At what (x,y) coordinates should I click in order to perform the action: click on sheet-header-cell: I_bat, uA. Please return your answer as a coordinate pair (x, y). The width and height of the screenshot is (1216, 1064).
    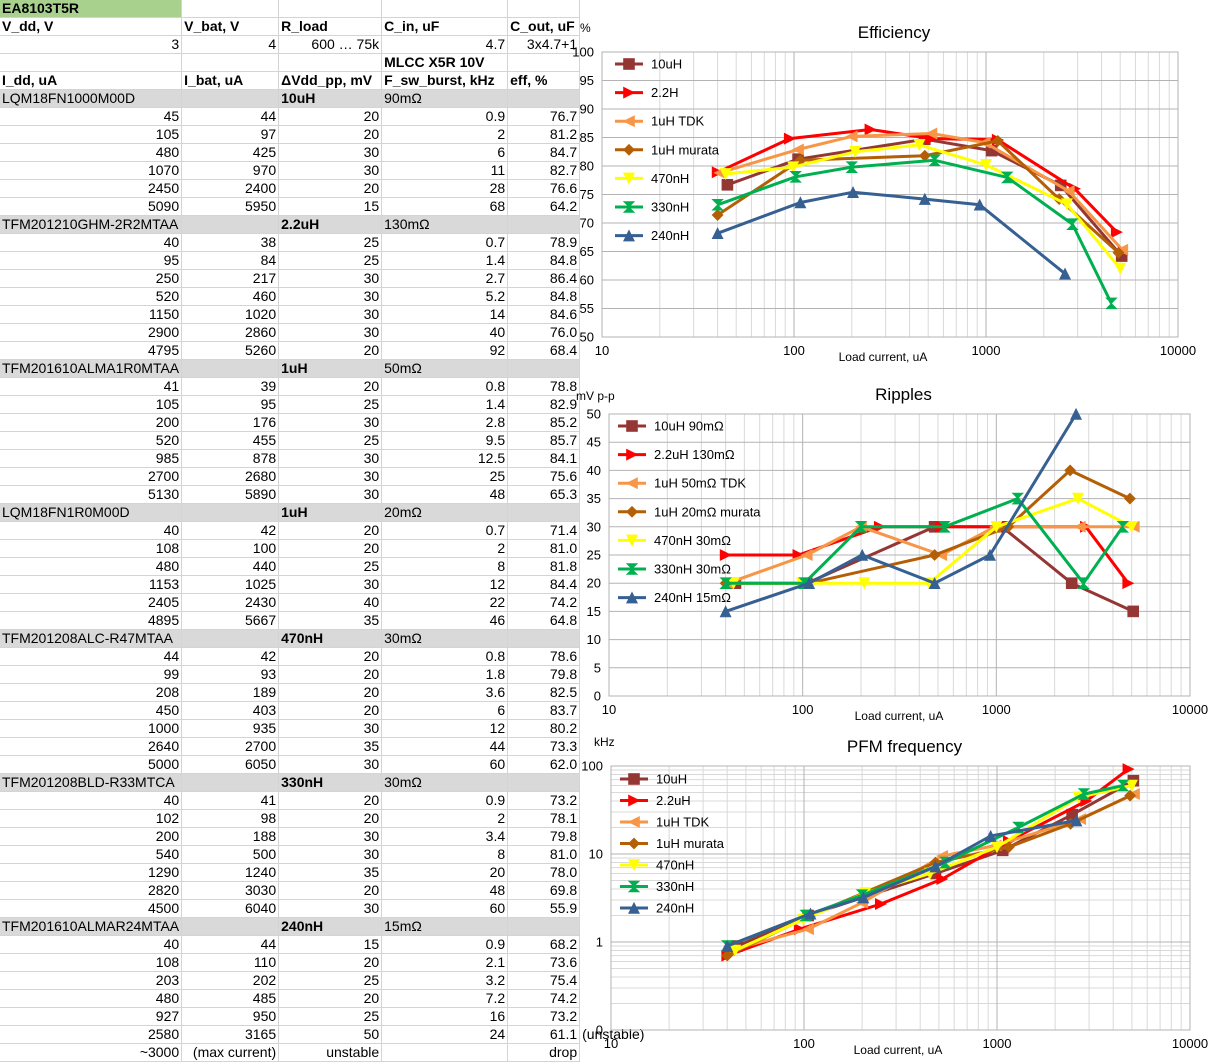
    Looking at the image, I should click on (230, 80).